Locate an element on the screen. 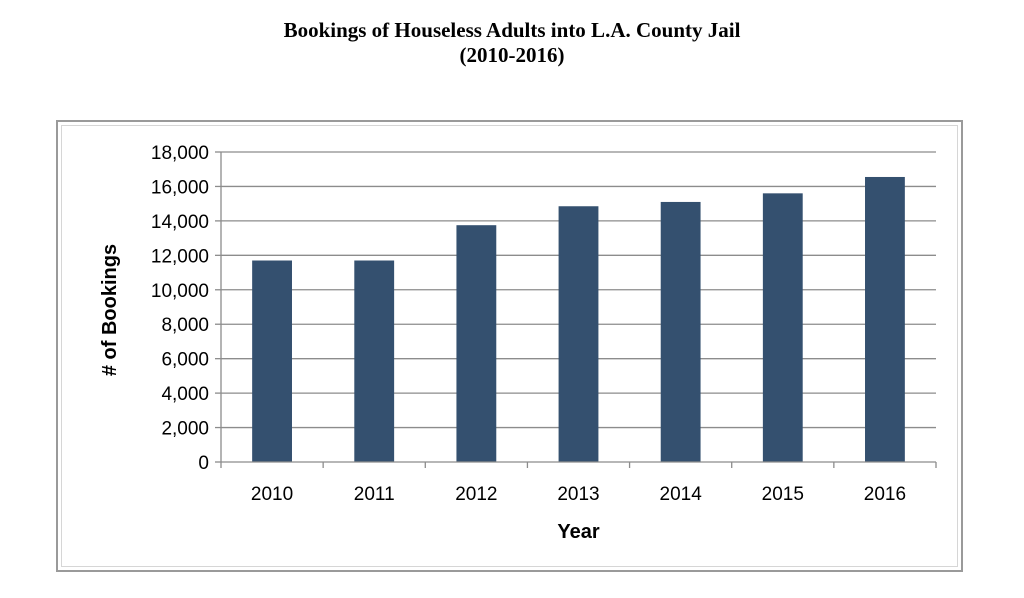 The width and height of the screenshot is (1024, 598). bar-2013 is located at coordinates (578, 334).